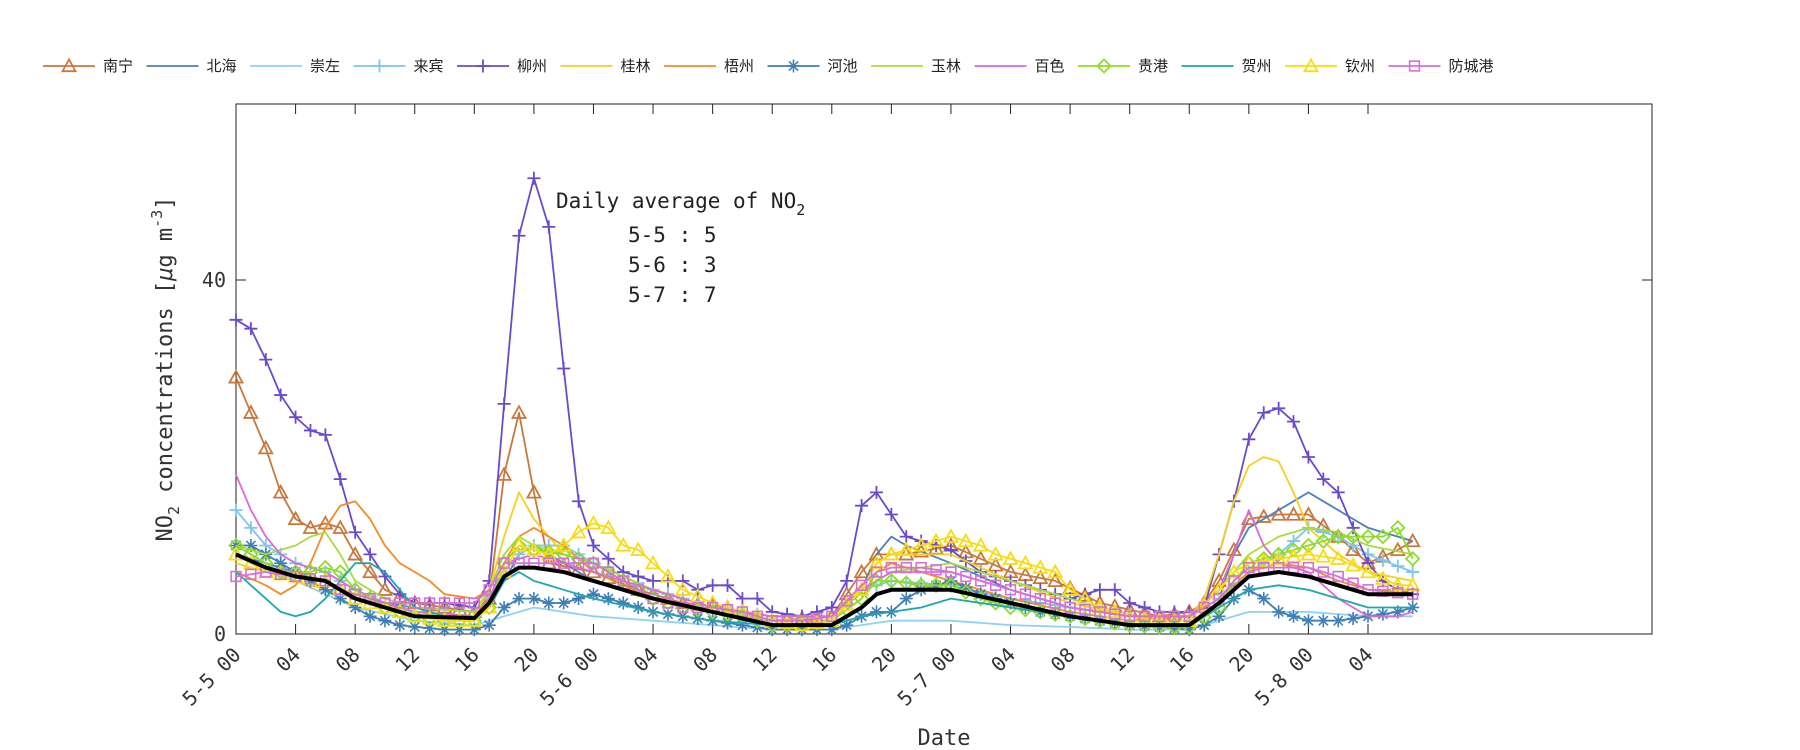 This screenshot has width=1800, height=750. I want to click on x-tick-label: 5-7 00, so click(926, 677).